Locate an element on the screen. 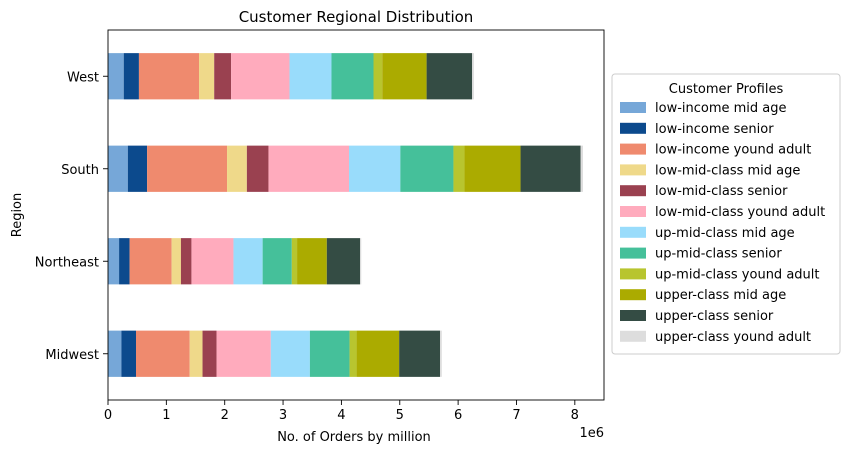 Image resolution: width=852 pixels, height=453 pixels. x-tick-label: 3 is located at coordinates (283, 415).